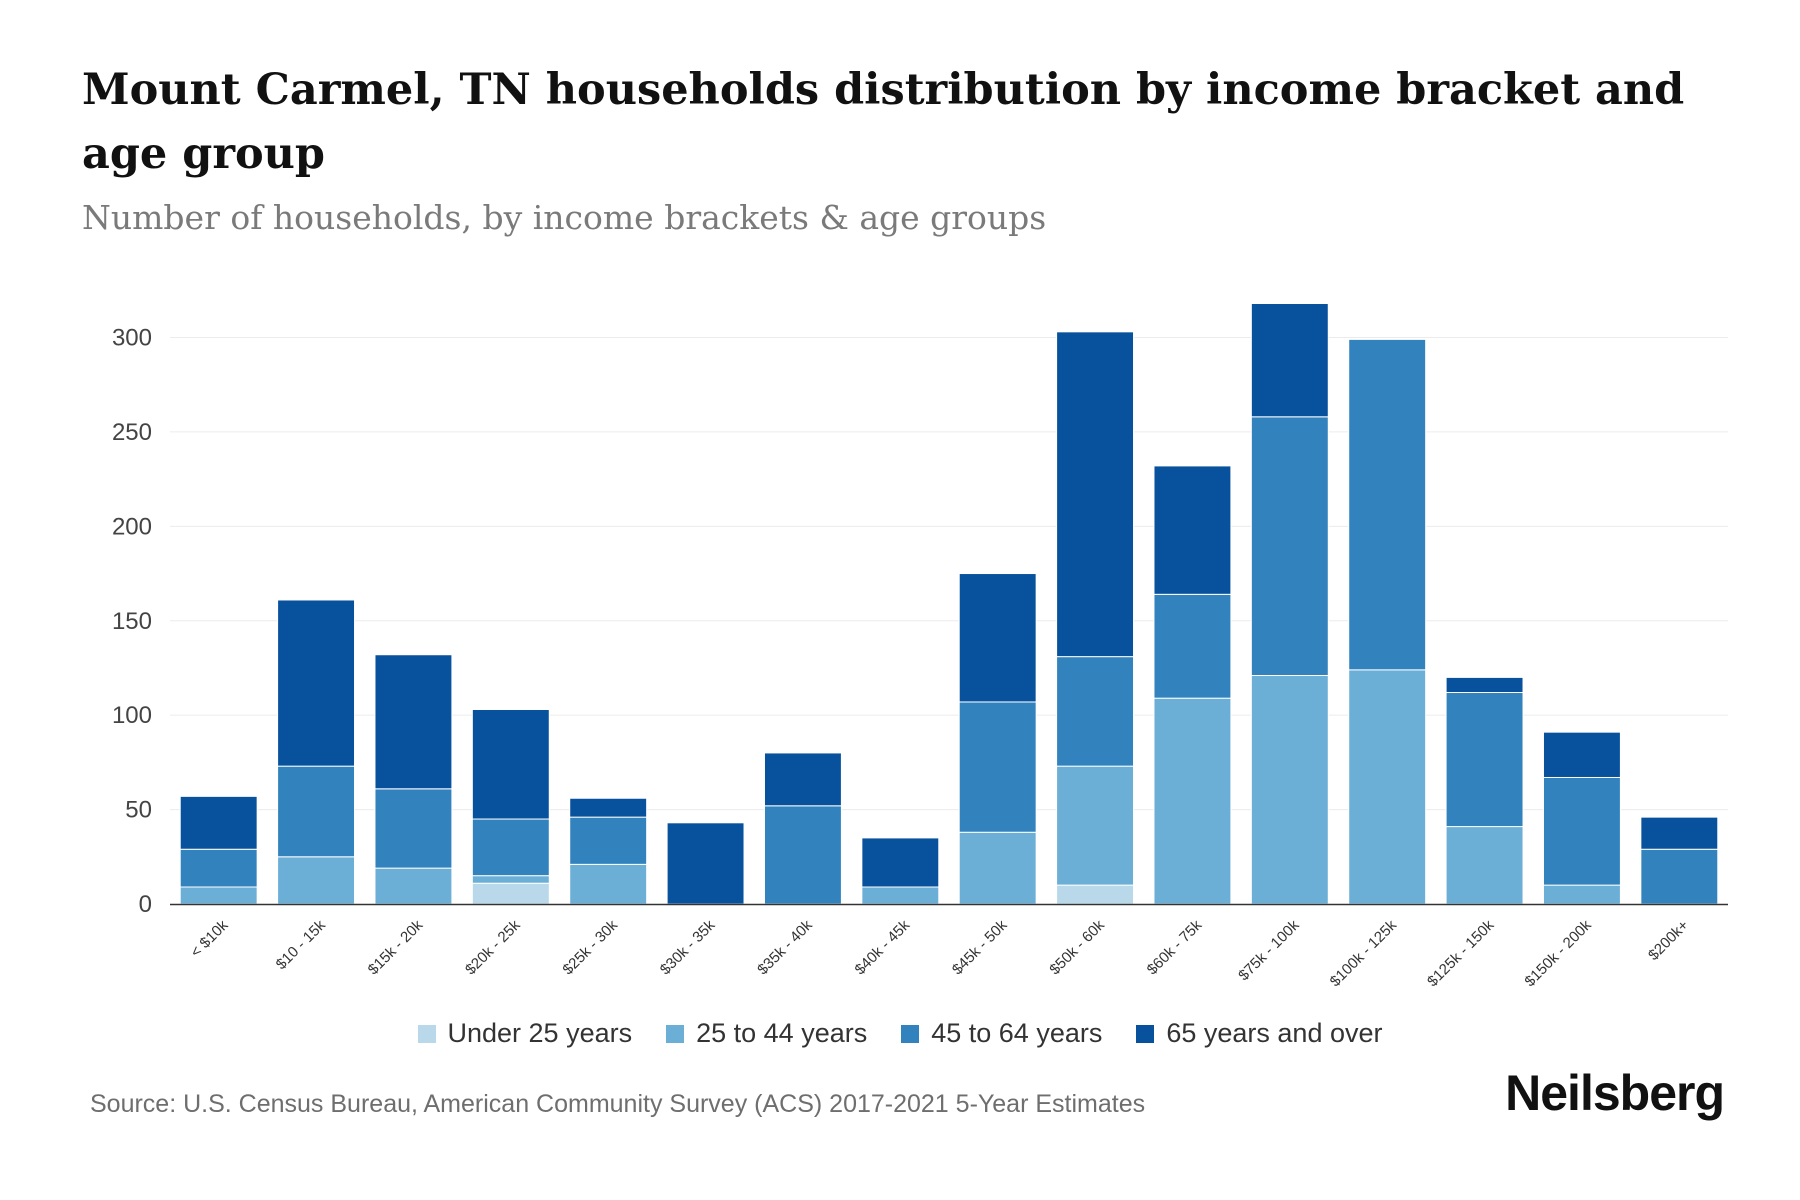 This screenshot has width=1800, height=1200. I want to click on x-tick-label: $40k - 45k, so click(883, 947).